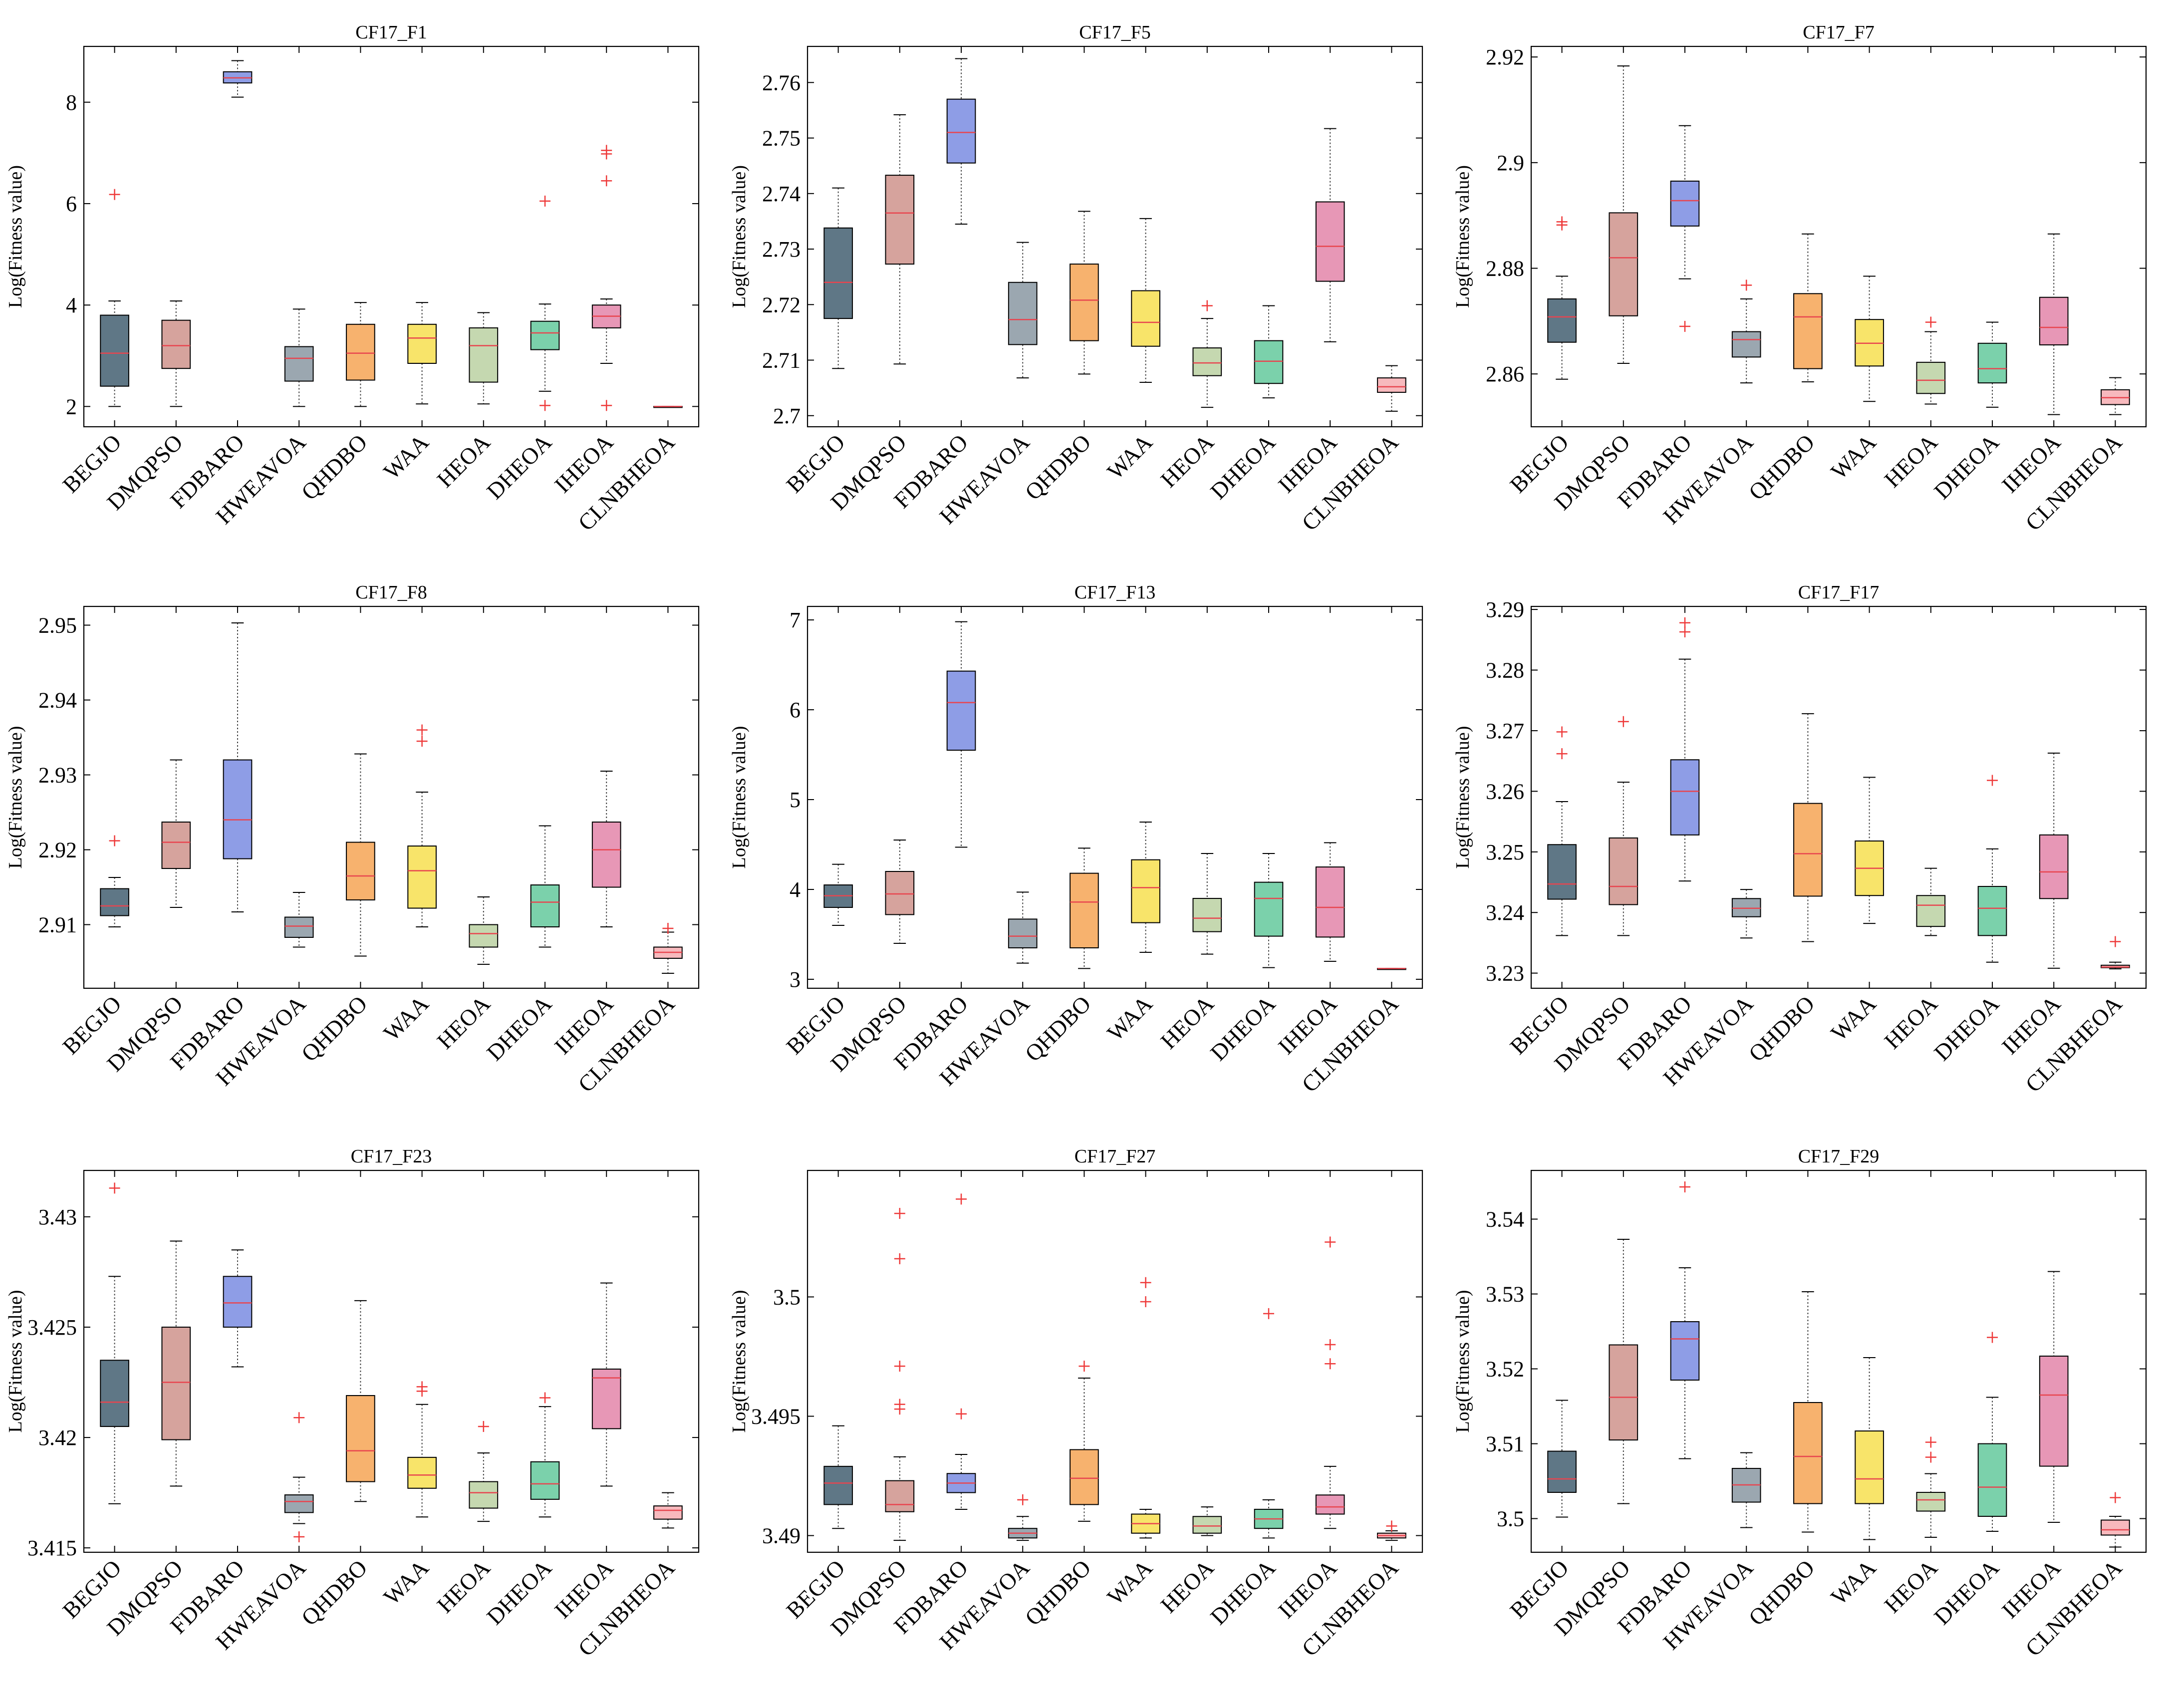 This screenshot has height=1708, width=2168. What do you see at coordinates (391, 592) in the screenshot?
I see `chart-title: CF17_F8` at bounding box center [391, 592].